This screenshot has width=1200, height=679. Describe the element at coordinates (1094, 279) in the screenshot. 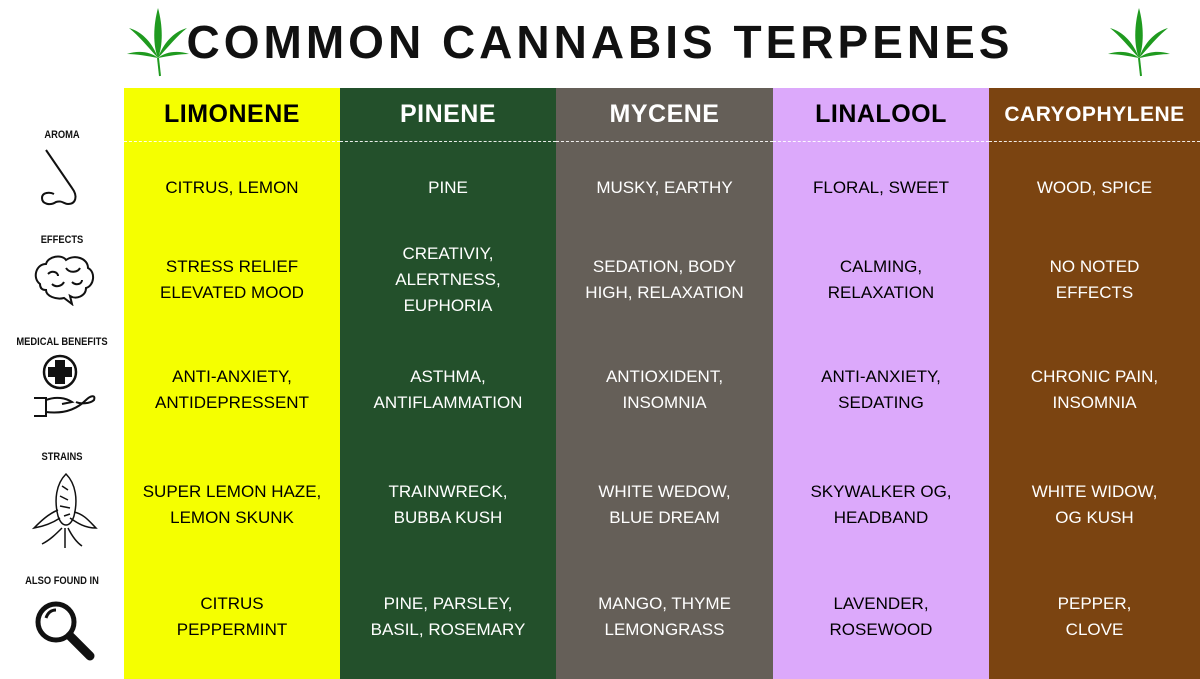

I see `cell-effects: NO NOTED EFFECTS` at that location.